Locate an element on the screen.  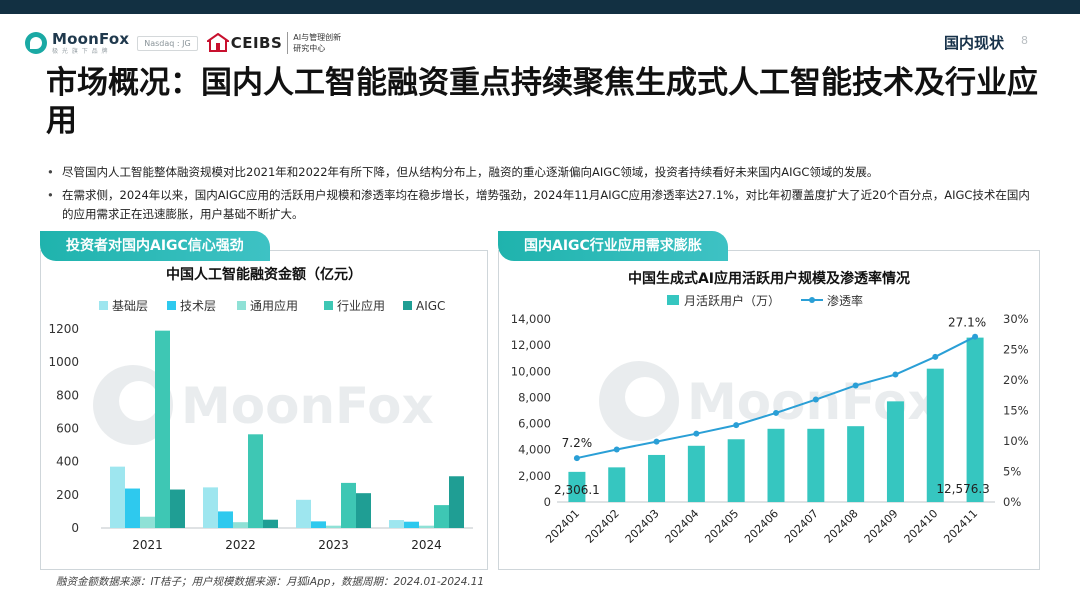
ceibs-description: AI与管理创新 研究中心 is located at coordinates (317, 43).